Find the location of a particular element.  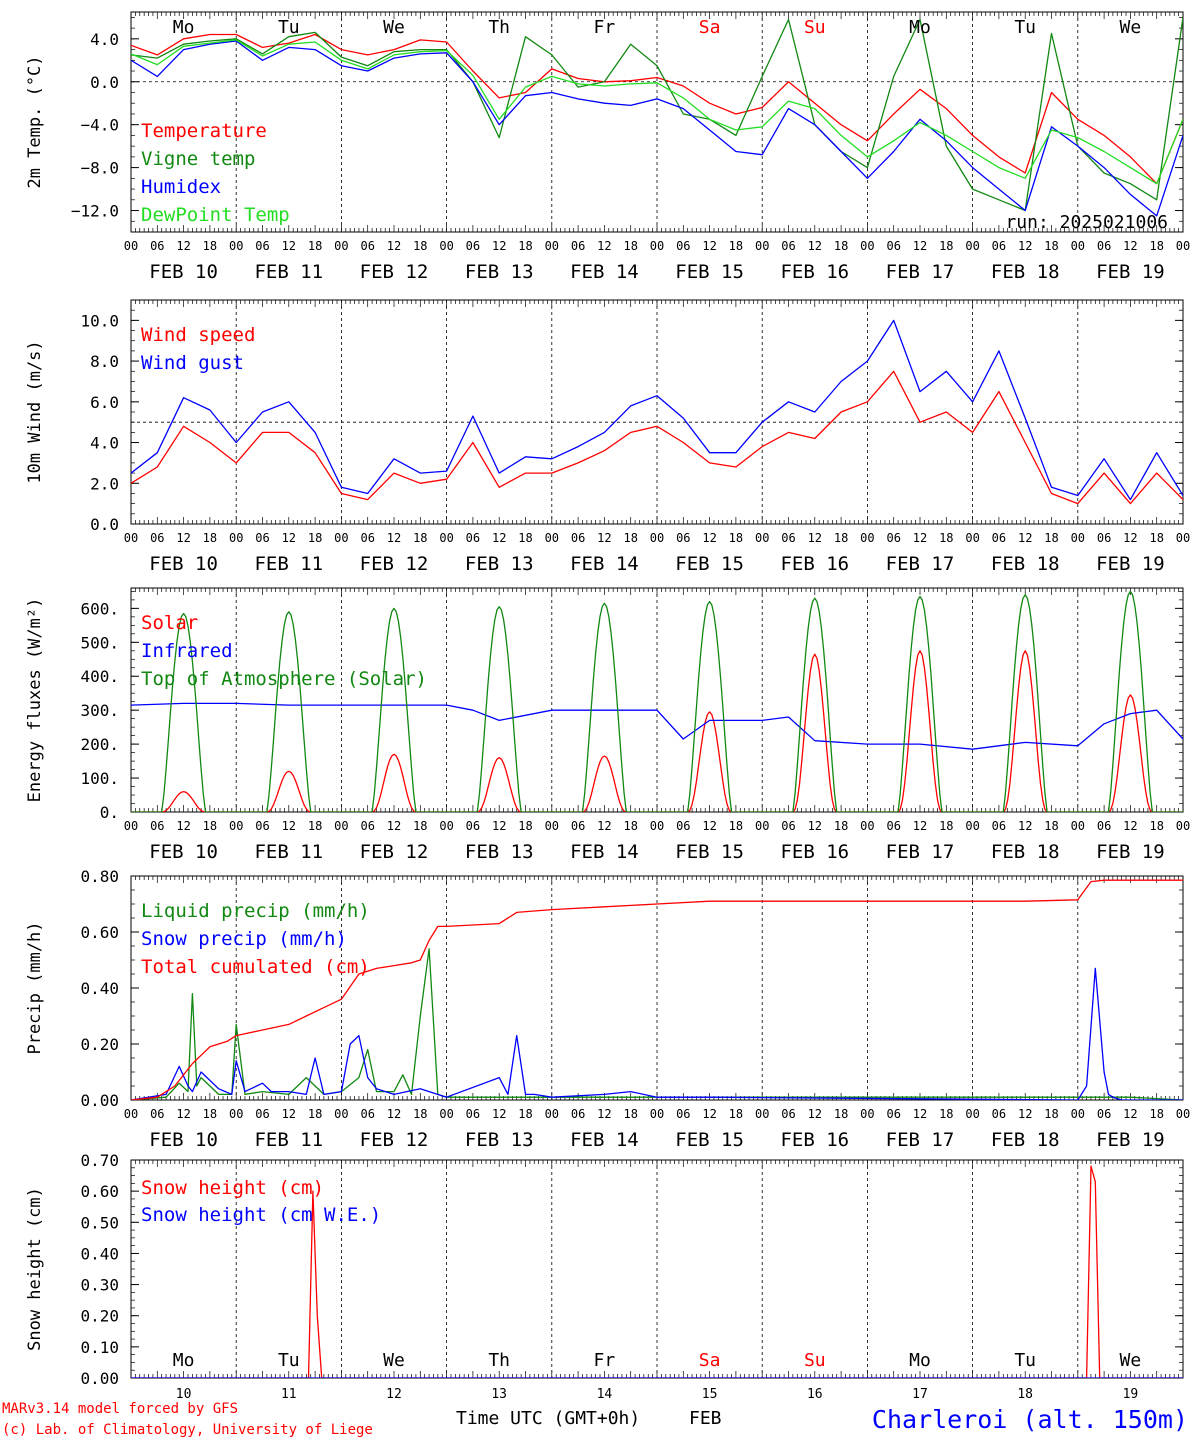

day-name: Tu is located at coordinates (289, 27).